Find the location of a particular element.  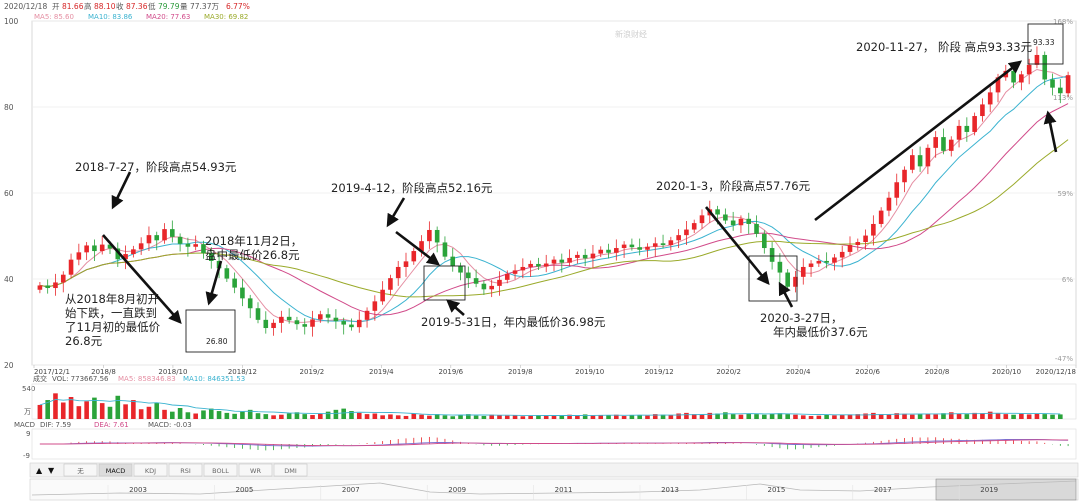

annotation-2020-low-line2: 年内最低价37.6元 is located at coordinates (820, 332).